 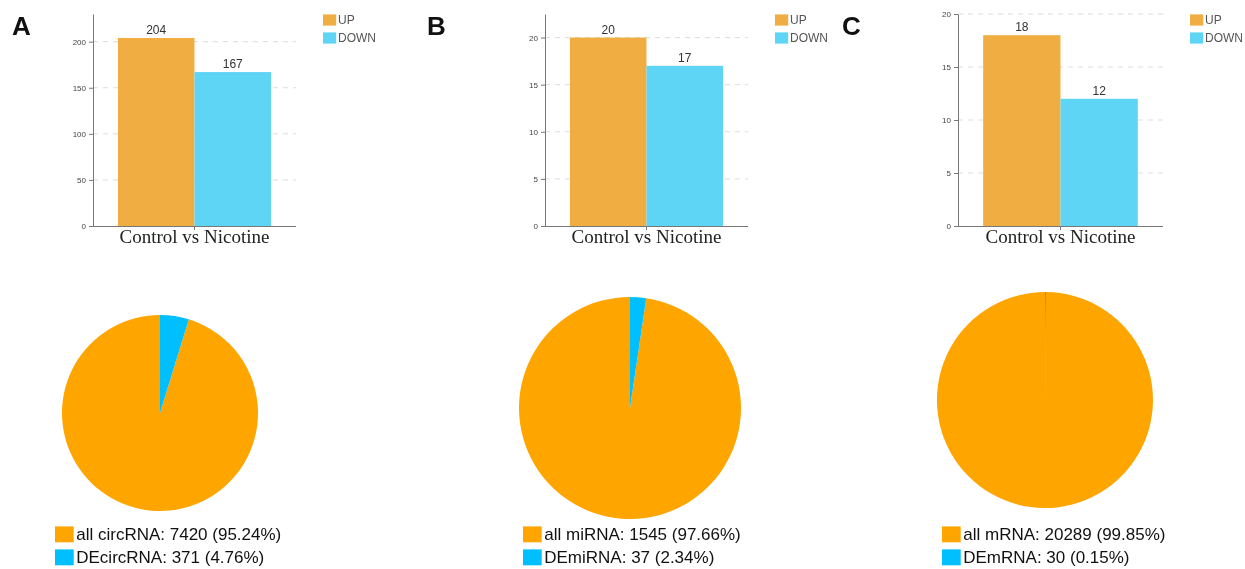 What do you see at coordinates (1099, 90) in the screenshot?
I see `data-label: 12` at bounding box center [1099, 90].